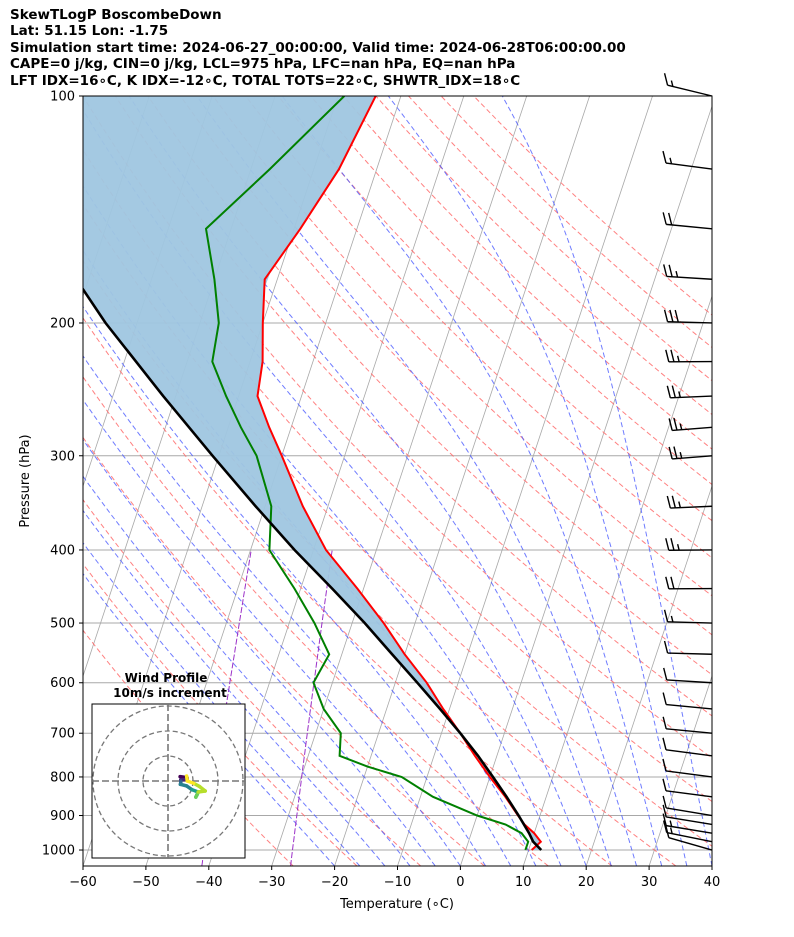 This screenshot has height=937, width=794. Describe the element at coordinates (25, 480) in the screenshot. I see `y-axis-label: Pressure (hPa)` at that location.